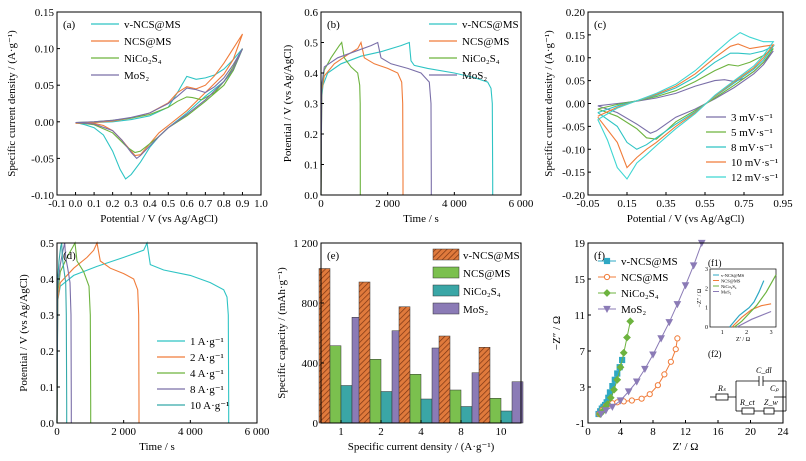 The height and width of the screenshot is (461, 806). I want to click on legend-label: 5 mV·s⁻¹, so click(752, 133).